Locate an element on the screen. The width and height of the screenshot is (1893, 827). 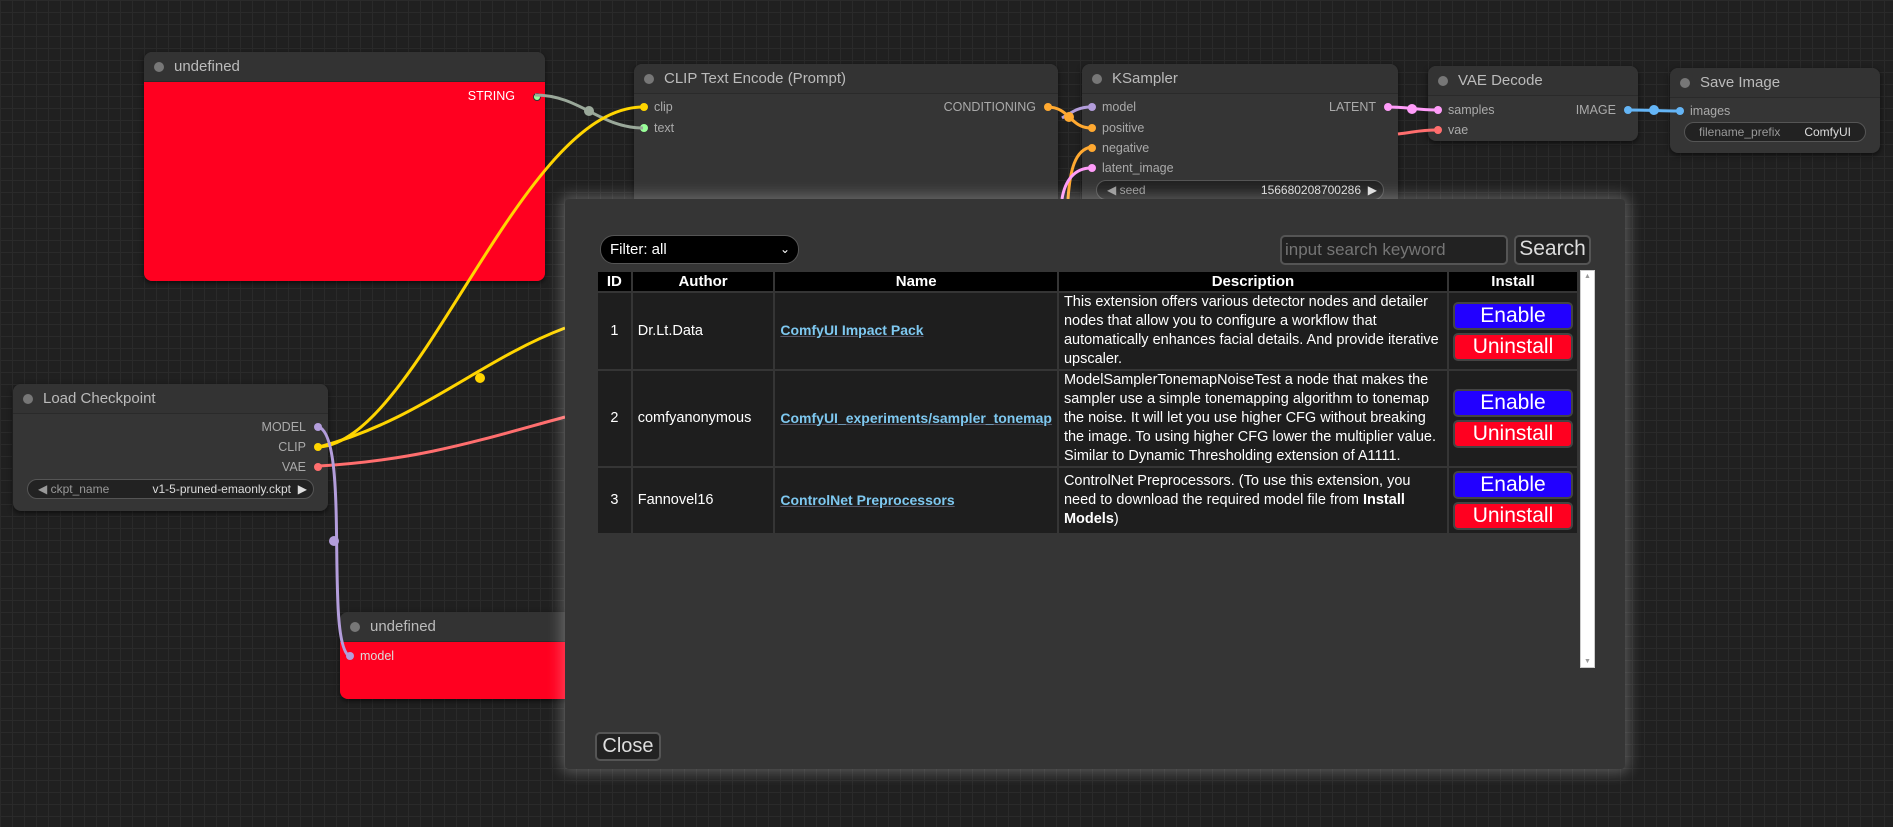
input-vae: vae is located at coordinates (1458, 130).